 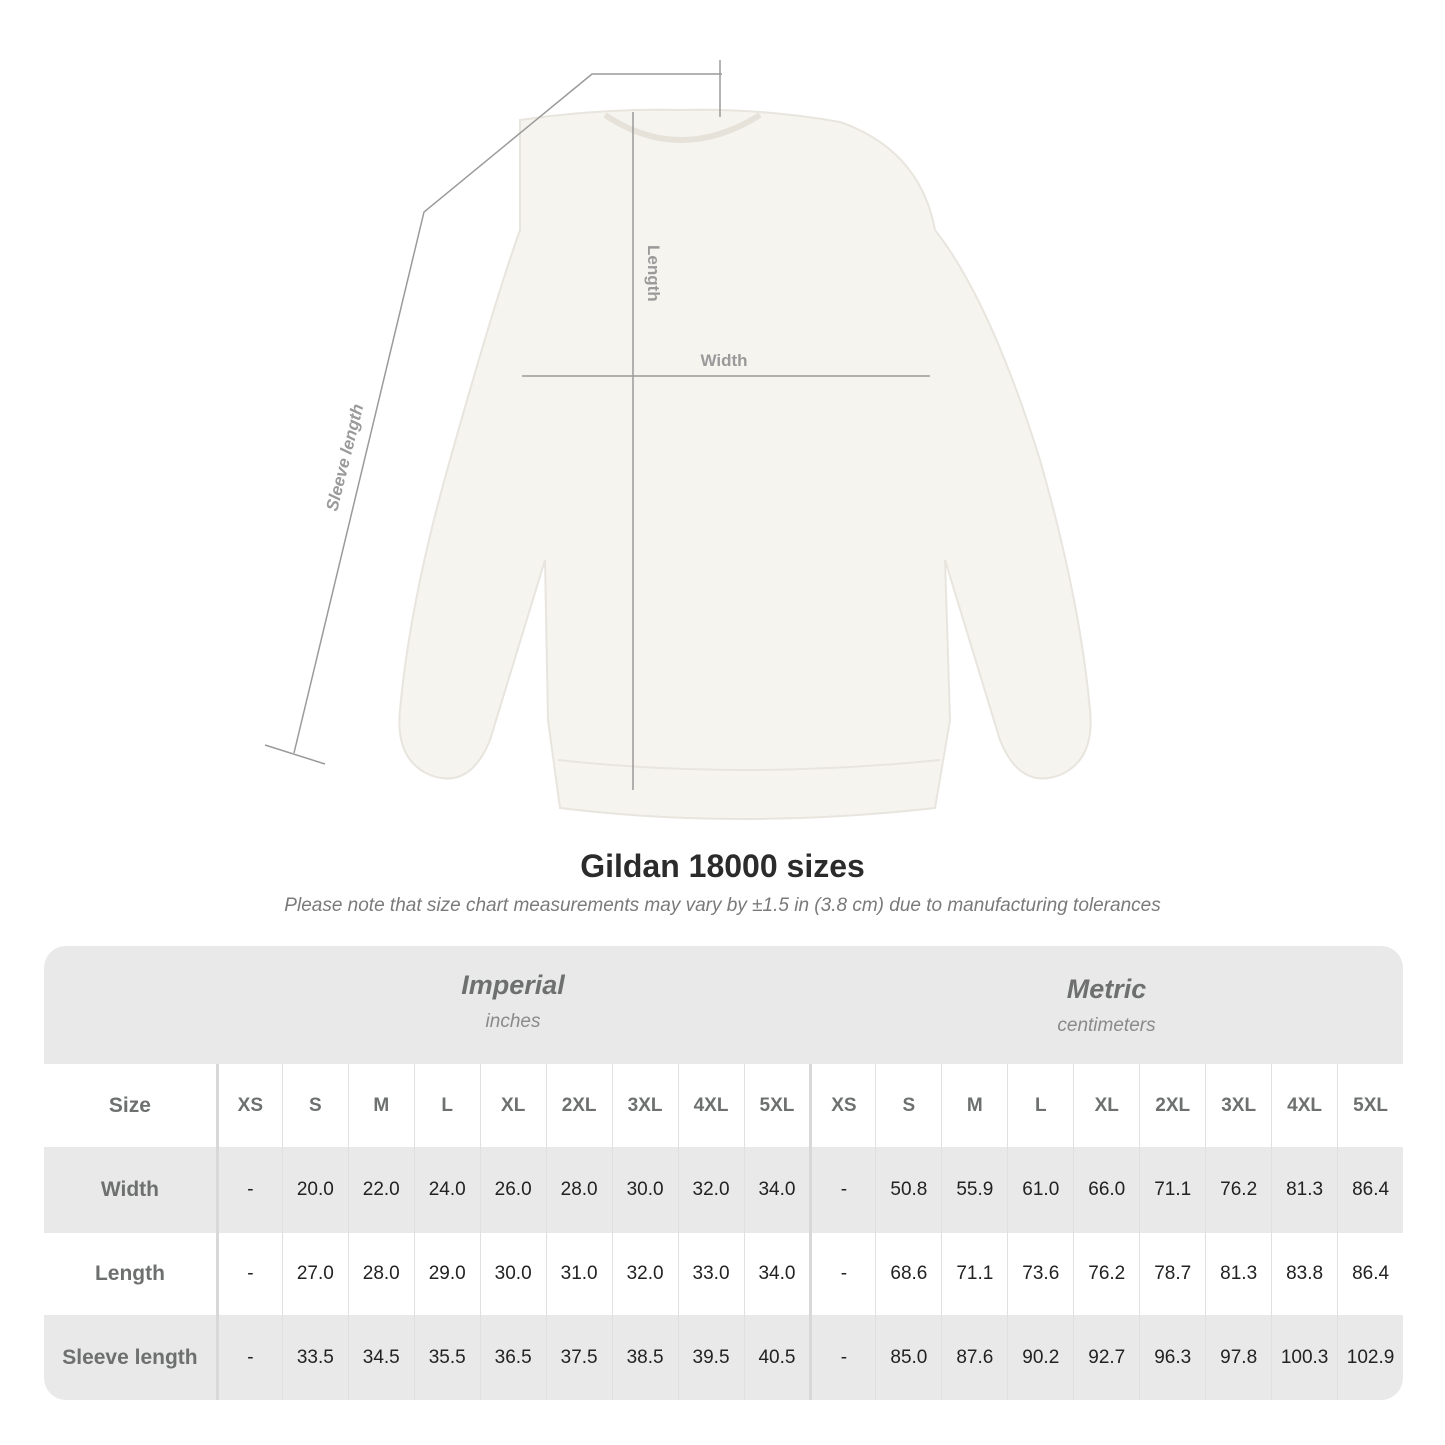 I want to click on imperial-cell: 33.5, so click(x=314, y=1357).